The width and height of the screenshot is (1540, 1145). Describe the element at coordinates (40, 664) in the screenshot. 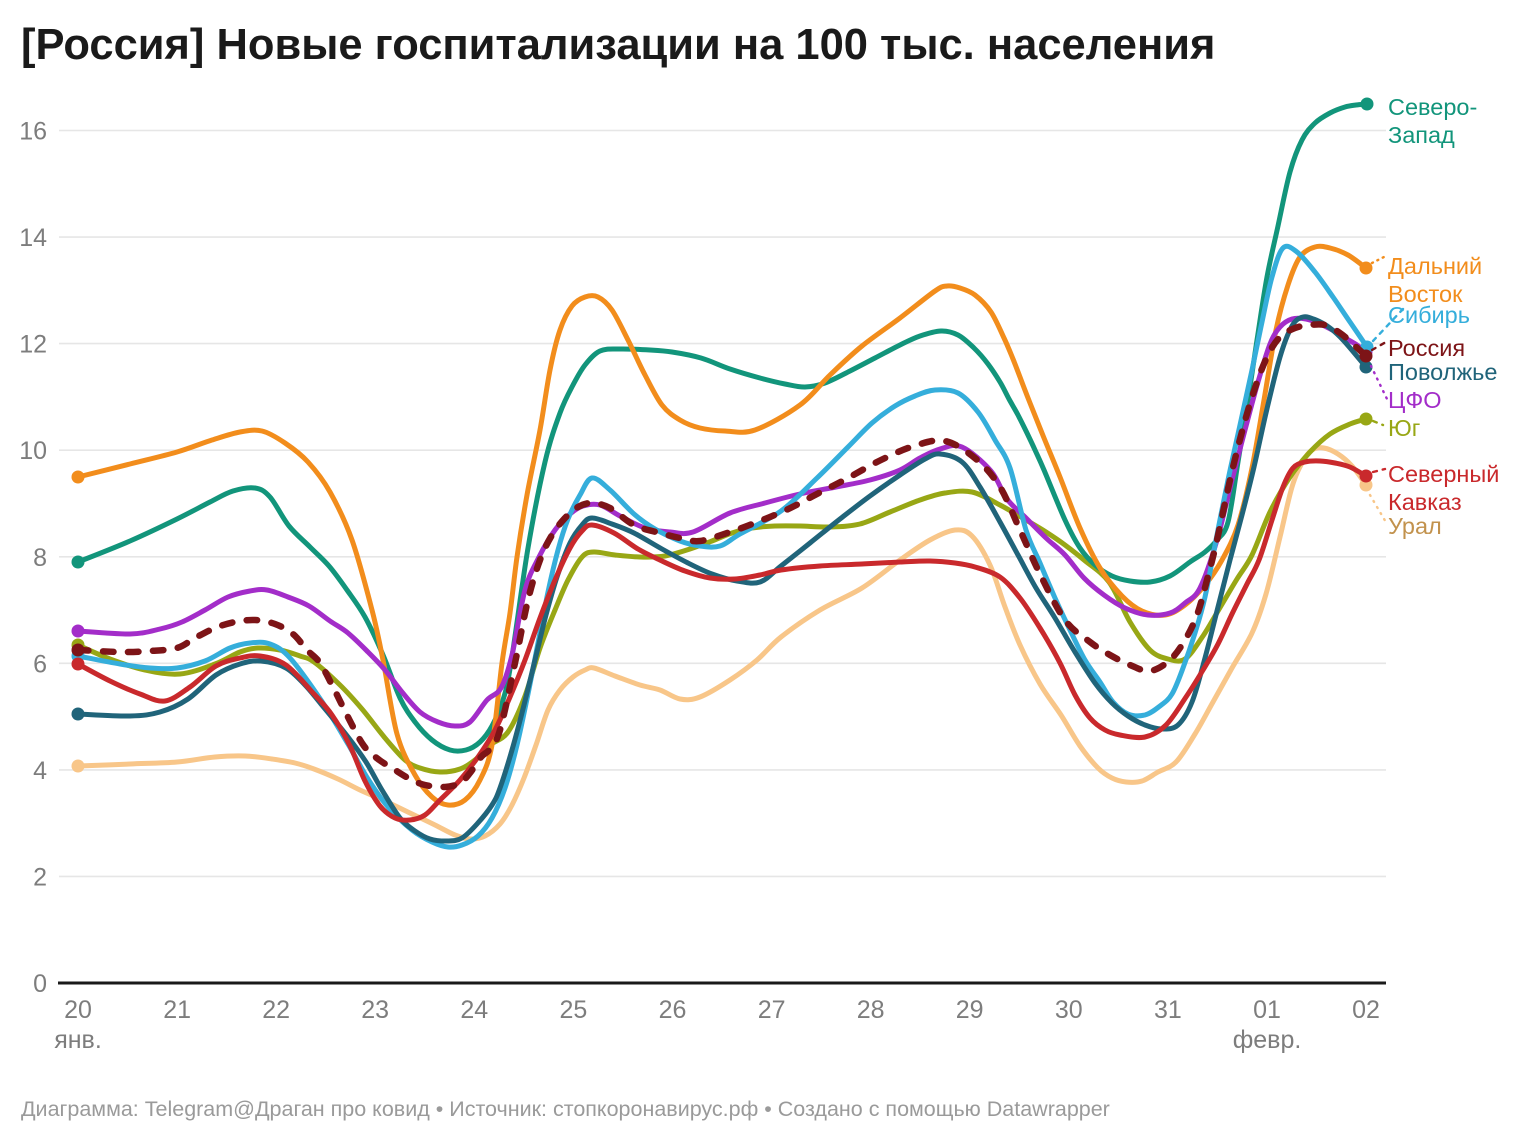

I see `svg-text: 6` at that location.